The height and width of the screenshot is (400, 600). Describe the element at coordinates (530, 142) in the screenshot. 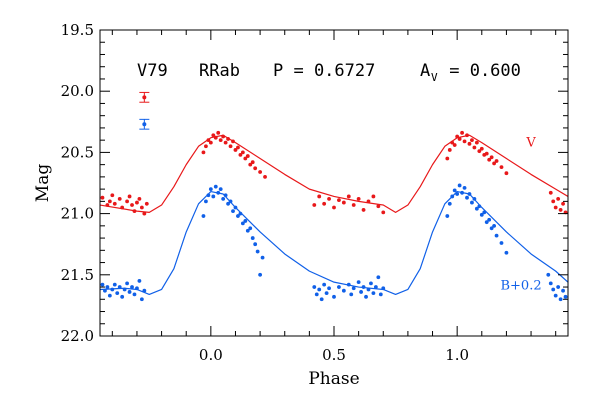

I see `series-label-v: V` at that location.